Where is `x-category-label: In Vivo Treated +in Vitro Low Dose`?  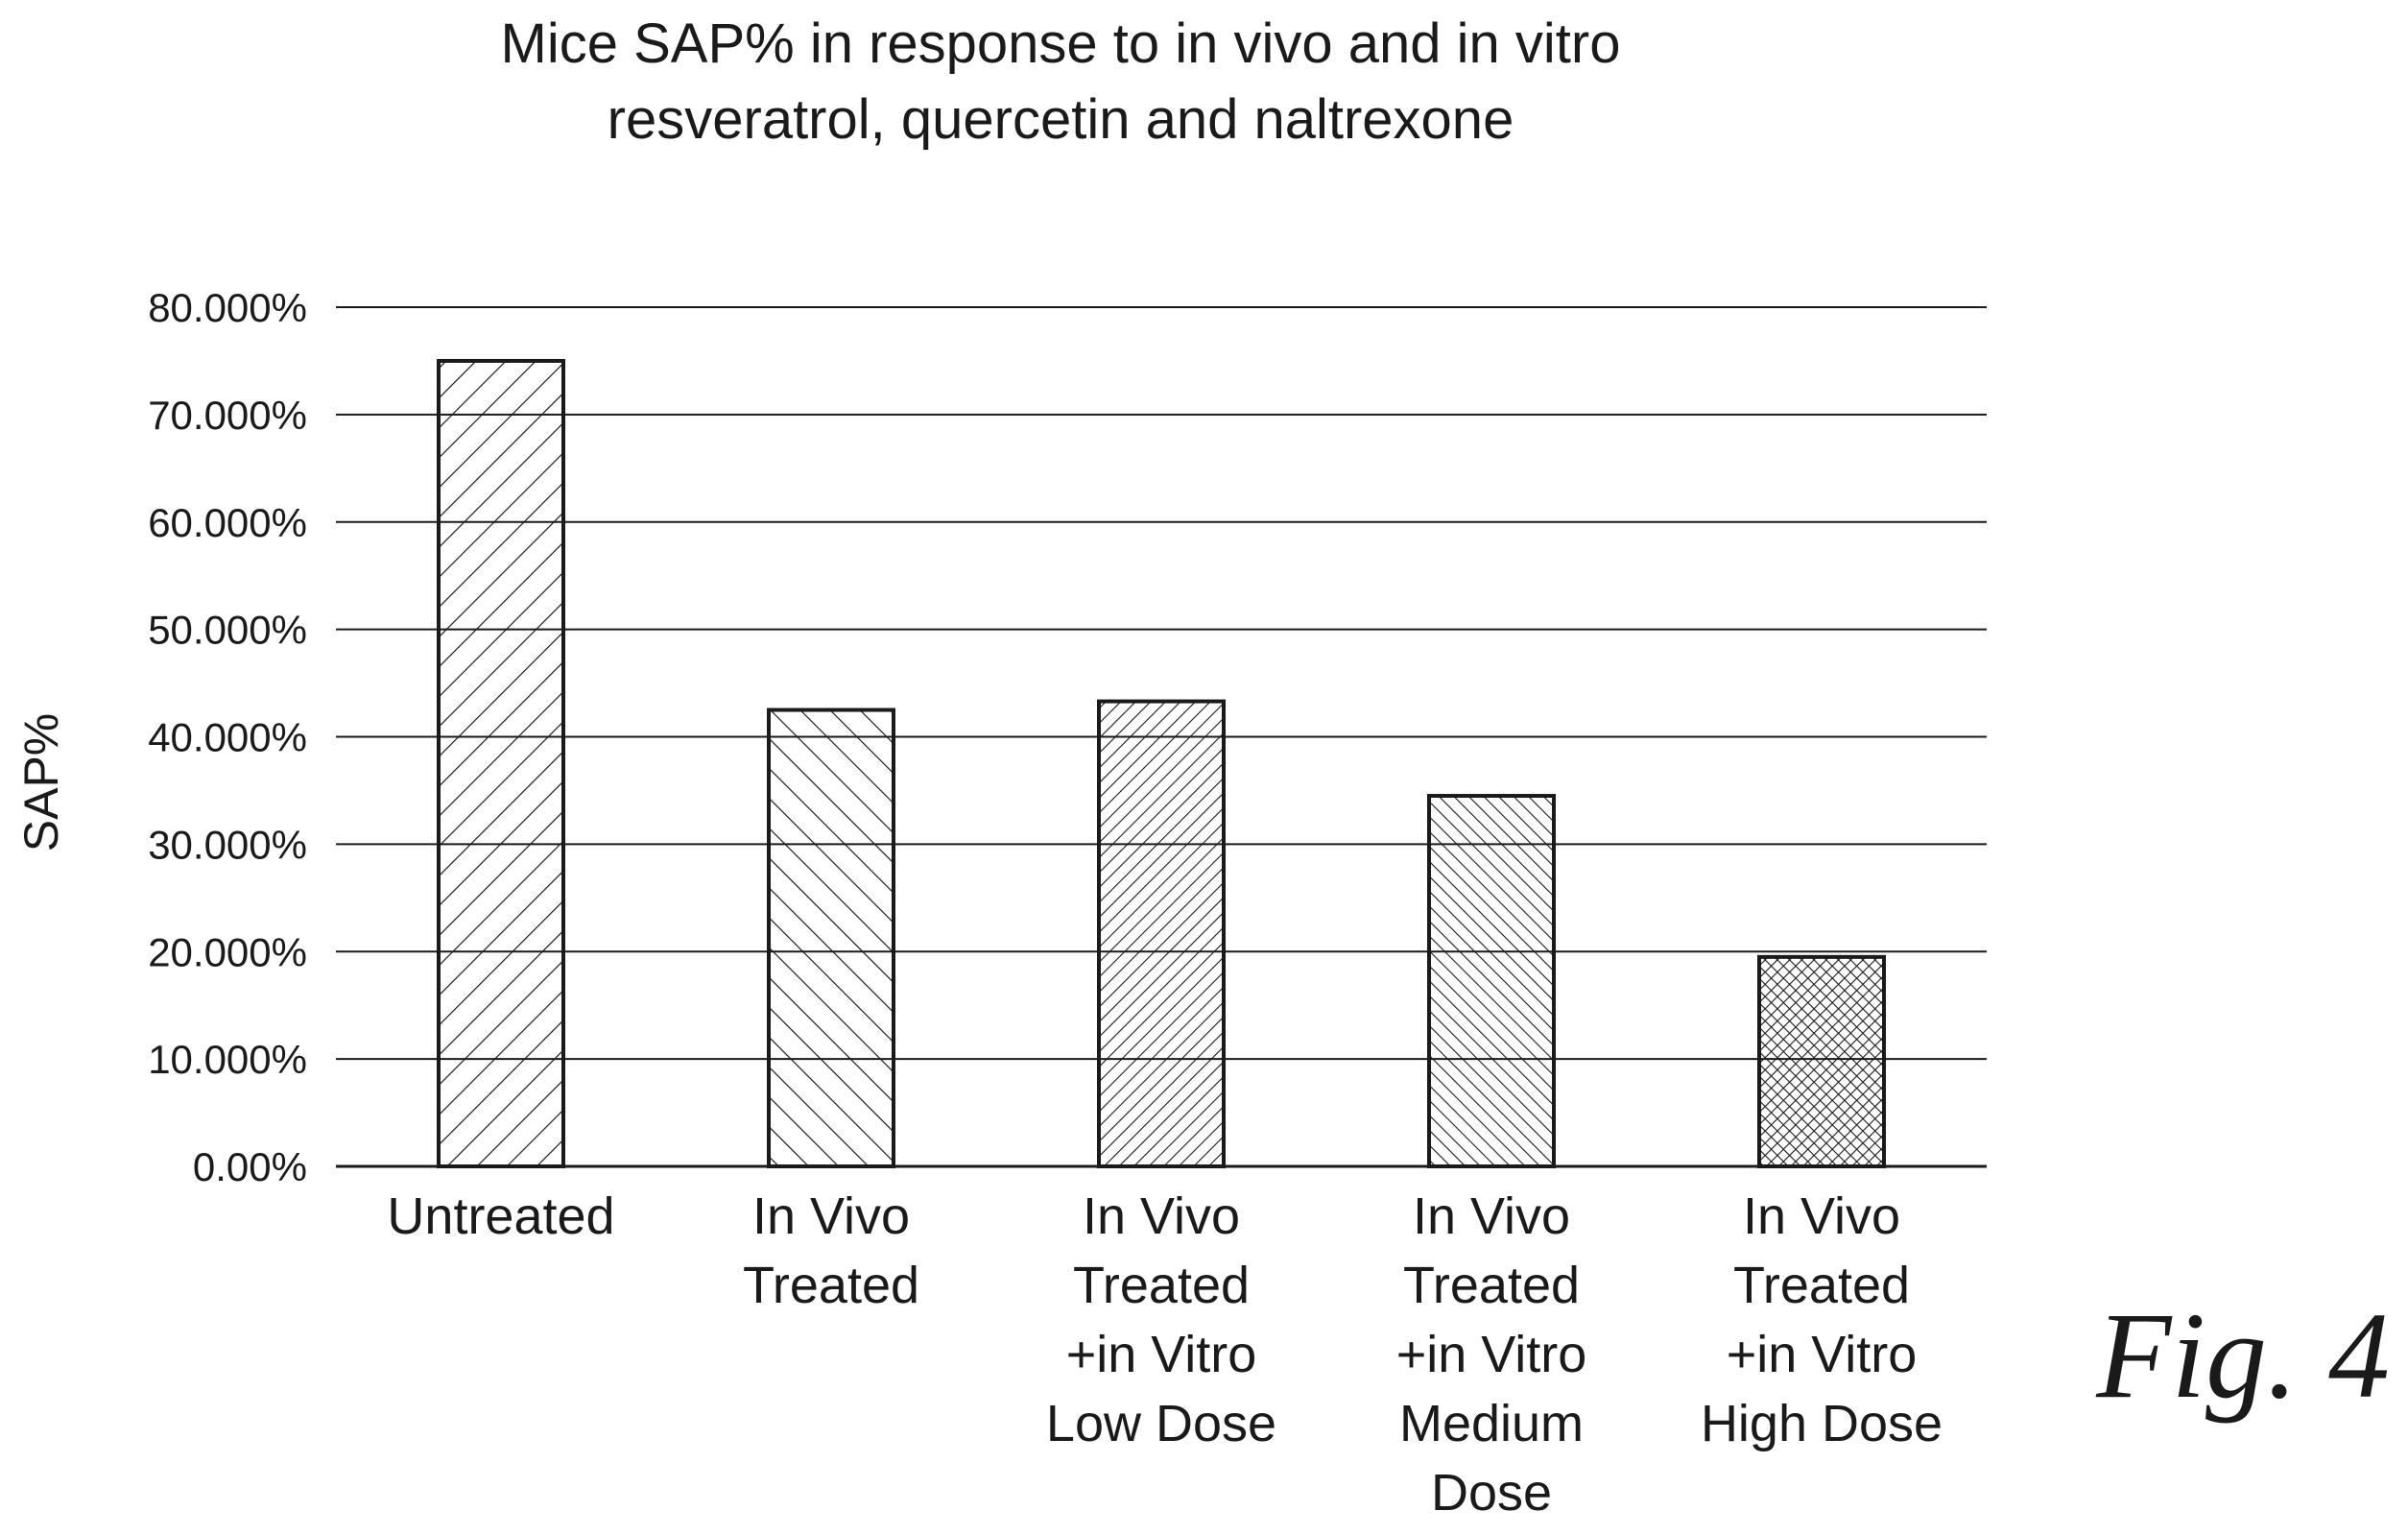 x-category-label: In Vivo Treated +in Vitro Low Dose is located at coordinates (1161, 1319).